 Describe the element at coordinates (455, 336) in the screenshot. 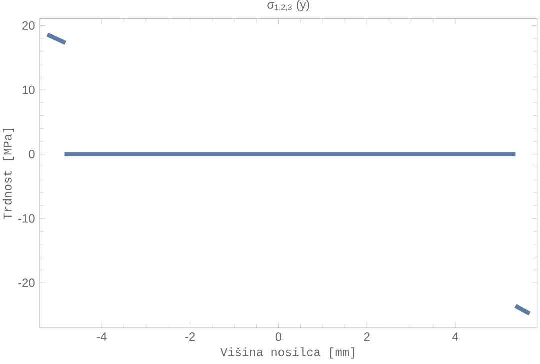

I see `x-tick-label: 4` at that location.